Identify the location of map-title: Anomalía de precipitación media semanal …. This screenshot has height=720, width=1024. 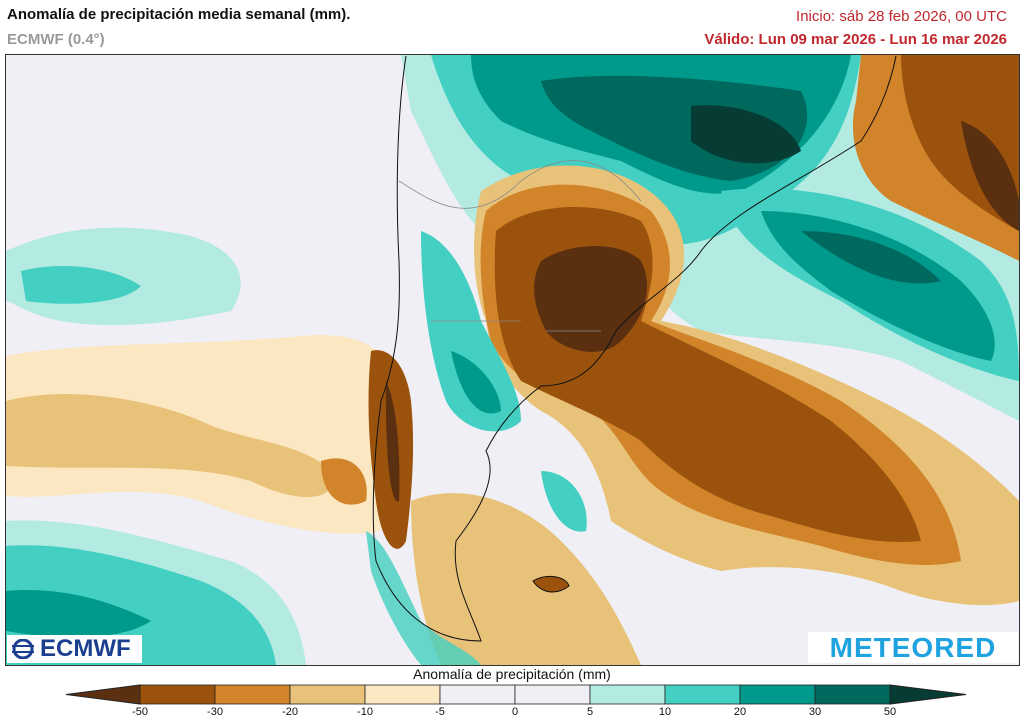
(179, 14).